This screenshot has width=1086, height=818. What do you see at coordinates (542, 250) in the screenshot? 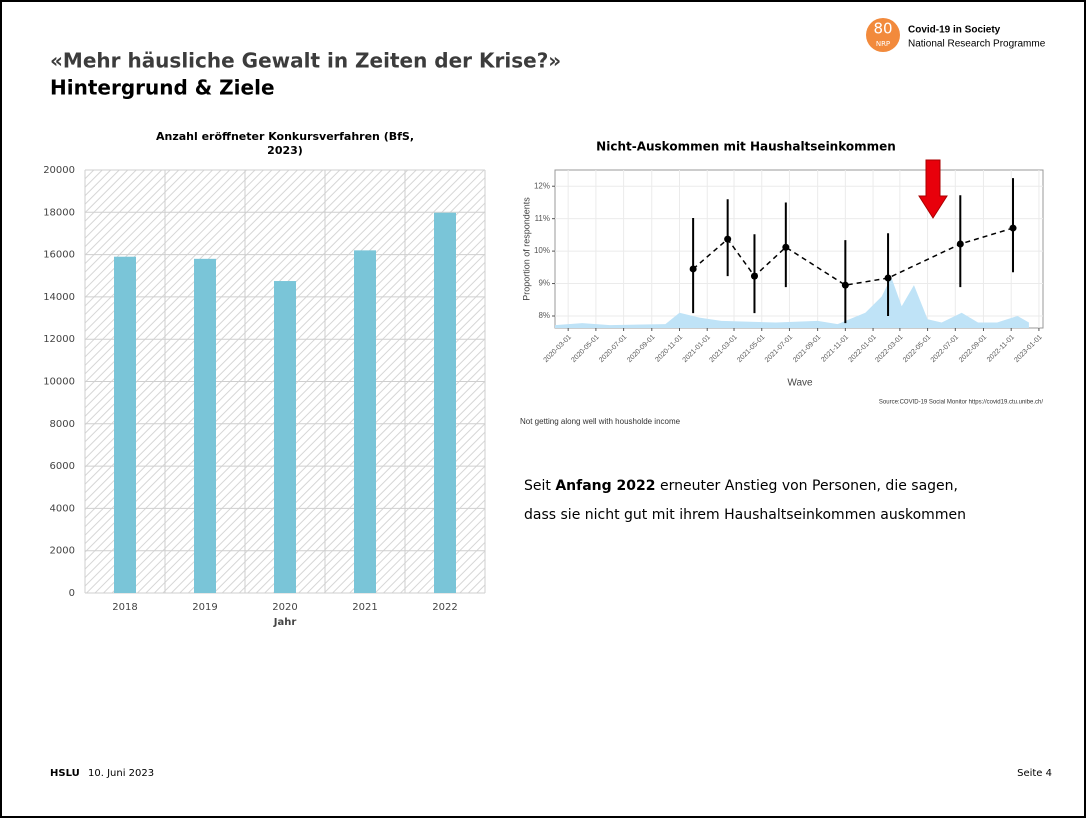
I see `y-tick-label: 10%` at bounding box center [542, 250].